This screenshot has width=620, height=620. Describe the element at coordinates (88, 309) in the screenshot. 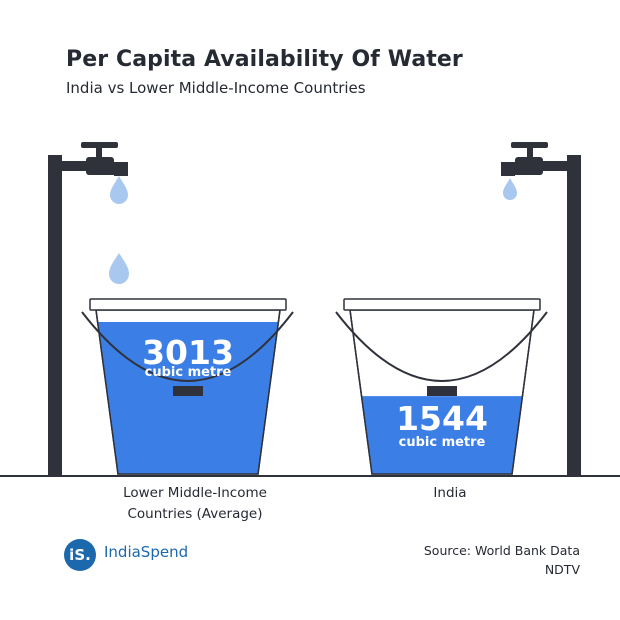

I see `left-tap-icon` at that location.